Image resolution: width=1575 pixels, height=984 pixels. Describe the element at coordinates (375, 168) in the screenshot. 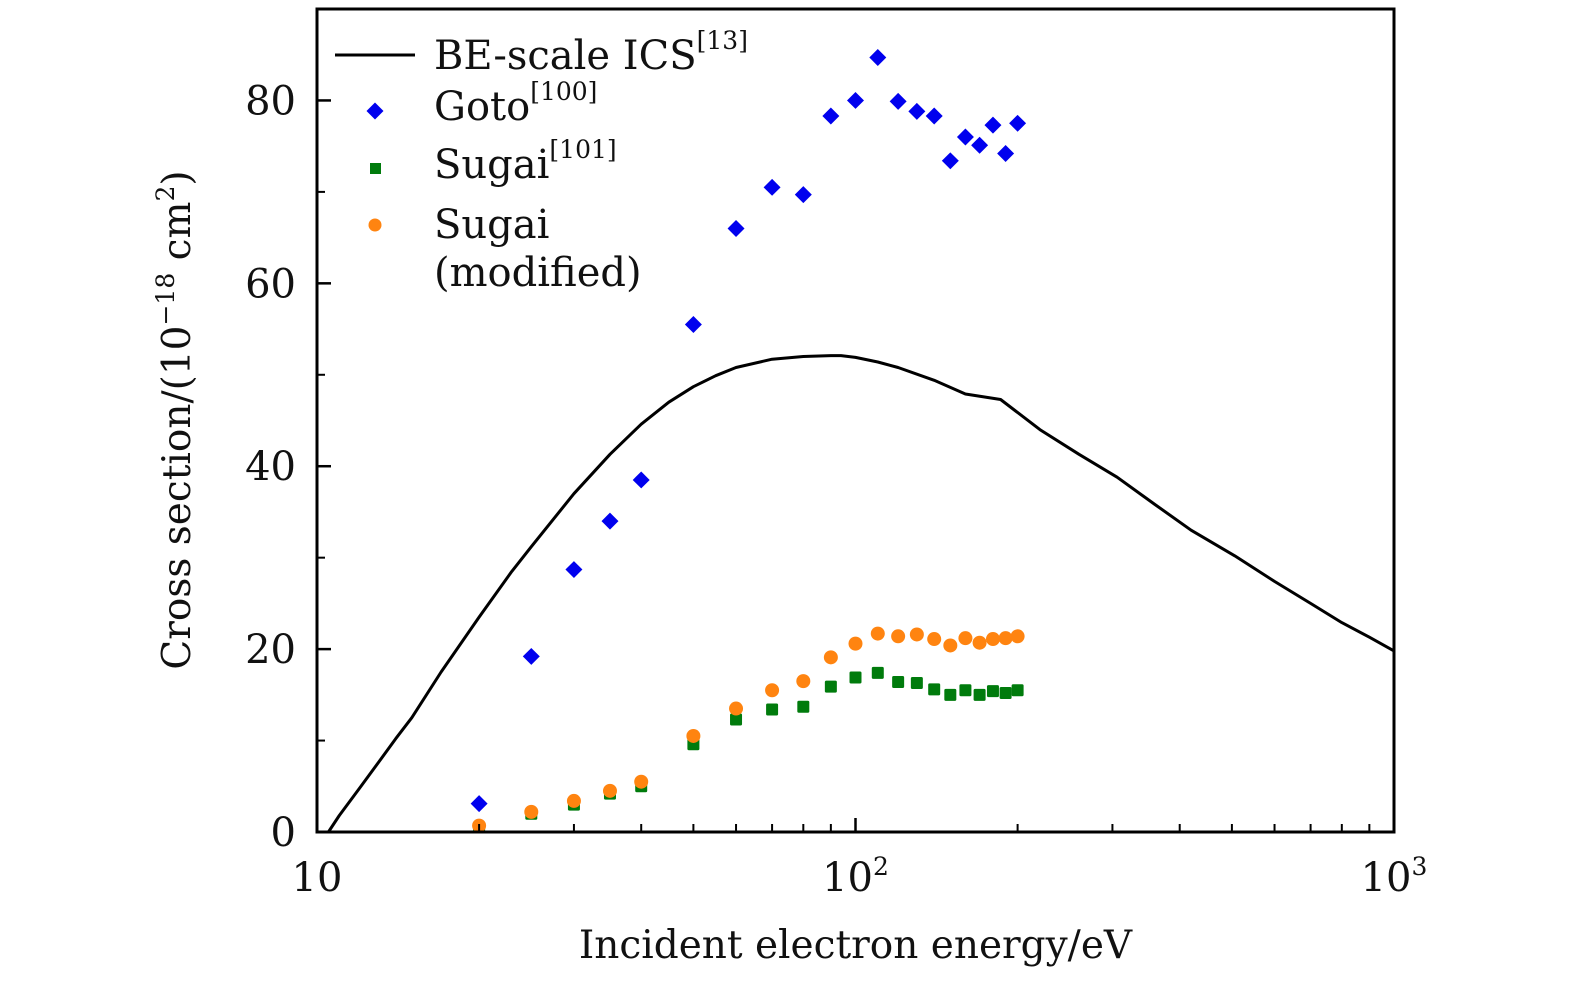

I see `legend-square-swatch` at that location.